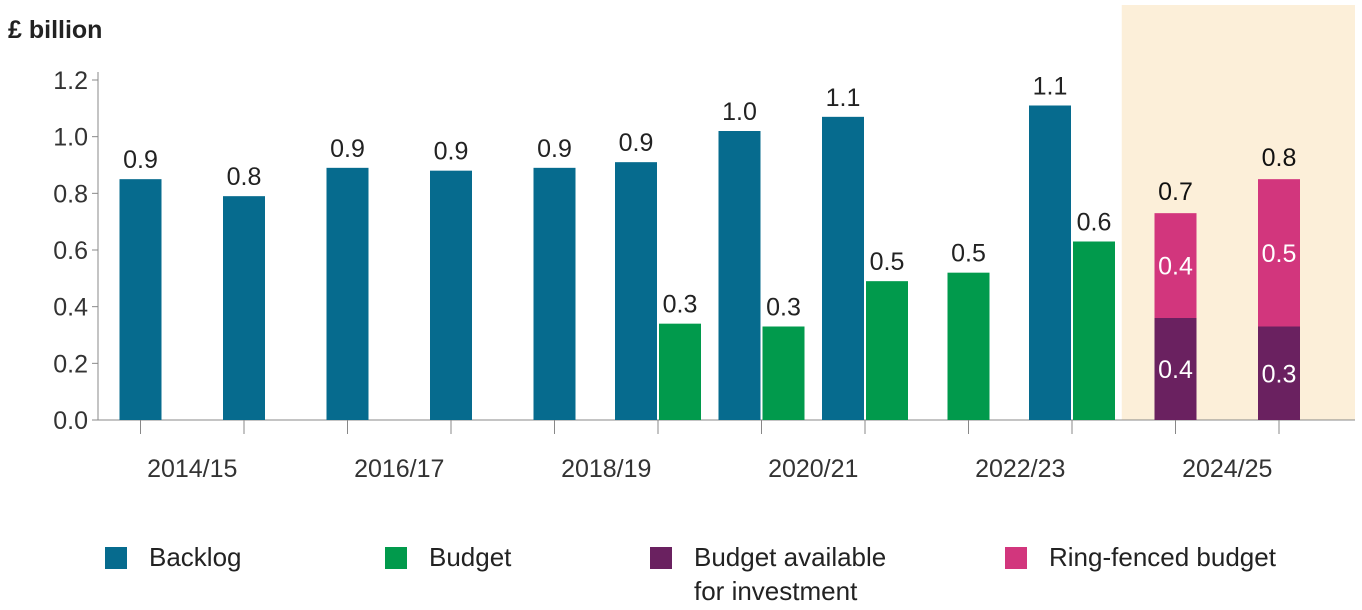 This screenshot has height=610, width=1362. I want to click on data-label: 1.0, so click(739, 112).